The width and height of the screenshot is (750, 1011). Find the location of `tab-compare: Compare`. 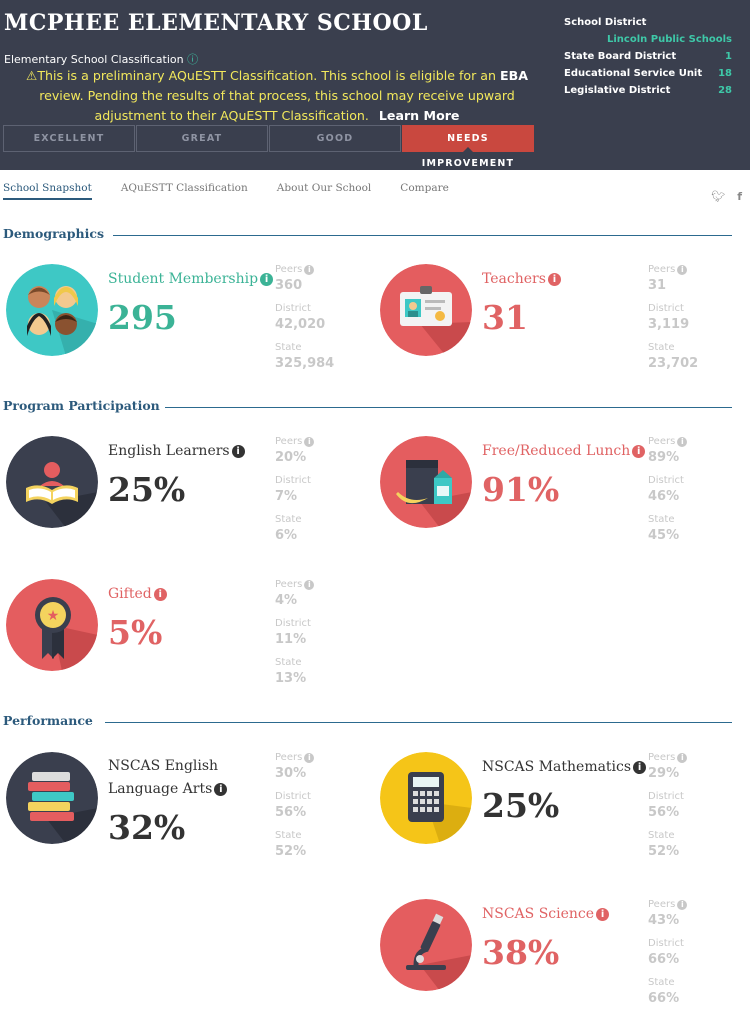

tab-compare: Compare is located at coordinates (424, 188).